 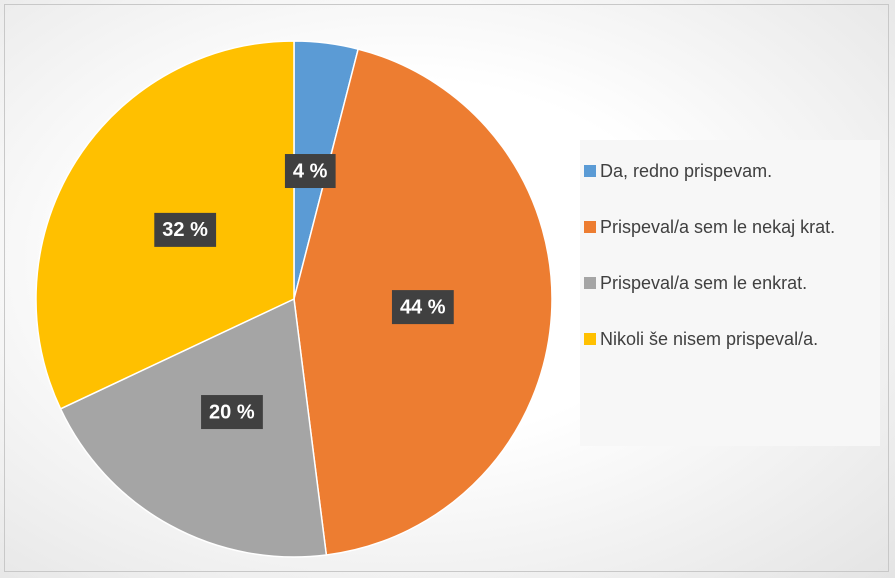 I want to click on data-label: 4 %, so click(x=310, y=171).